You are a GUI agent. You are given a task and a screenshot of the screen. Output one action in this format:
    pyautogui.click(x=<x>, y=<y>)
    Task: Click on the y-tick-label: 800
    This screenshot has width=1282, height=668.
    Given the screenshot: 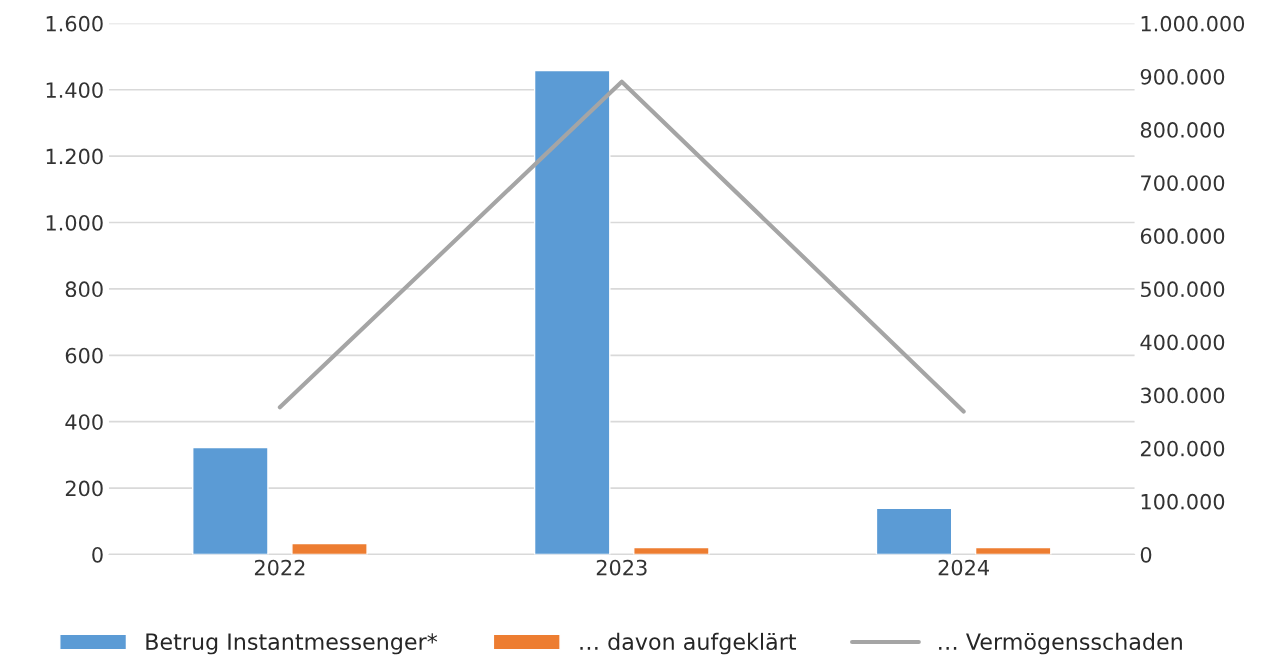 What is the action you would take?
    pyautogui.click(x=84, y=289)
    